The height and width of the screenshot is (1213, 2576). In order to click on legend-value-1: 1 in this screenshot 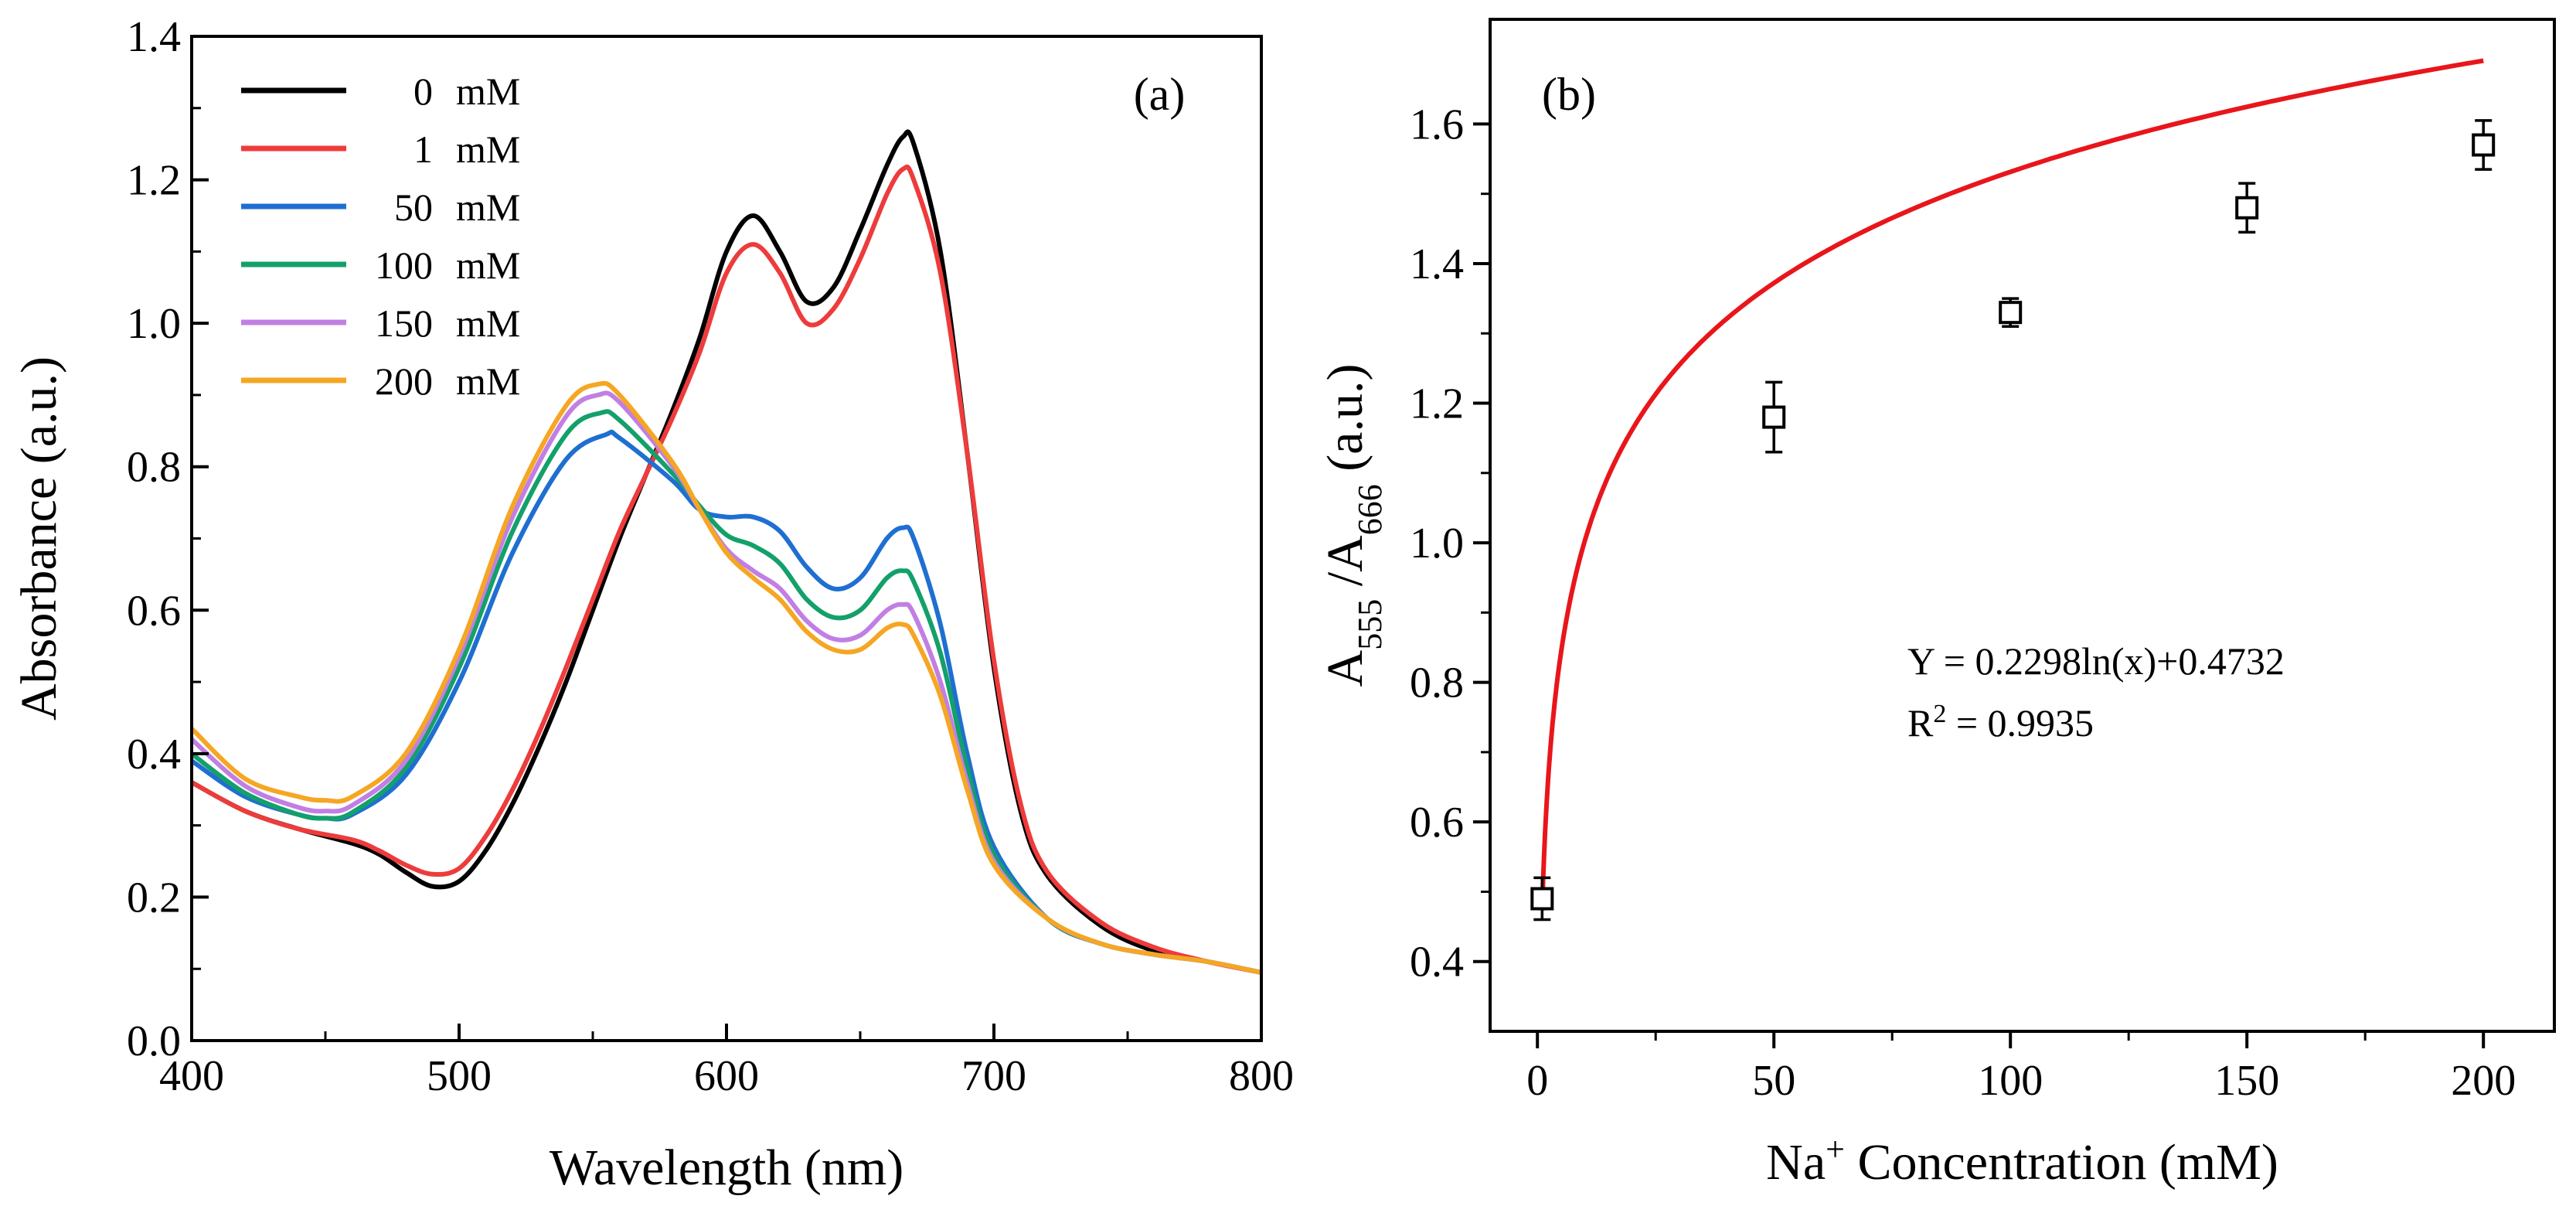, I will do `click(423, 150)`.